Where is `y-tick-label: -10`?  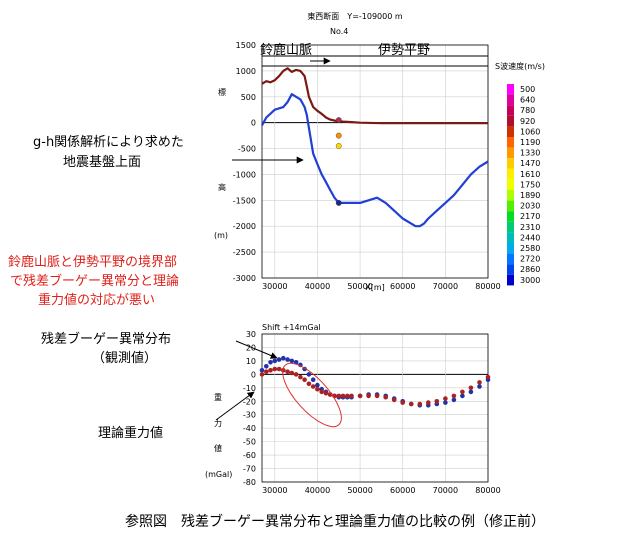 y-tick-label: -10 is located at coordinates (249, 388).